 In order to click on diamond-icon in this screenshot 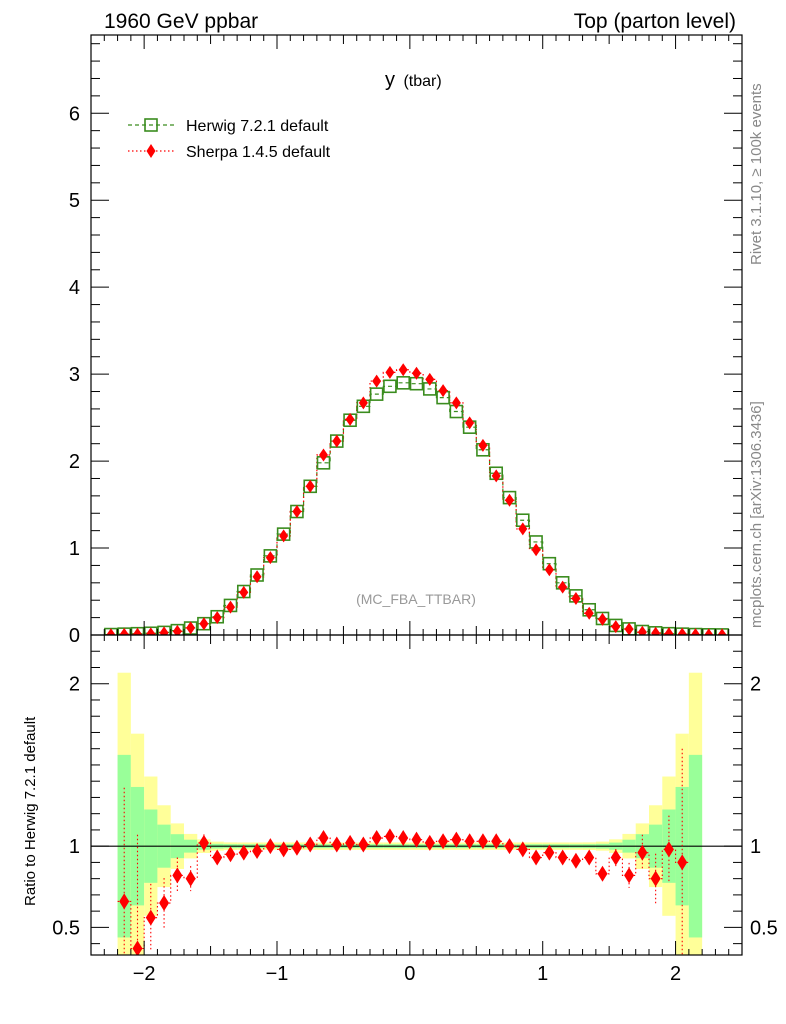, I will do `click(151, 151)`.